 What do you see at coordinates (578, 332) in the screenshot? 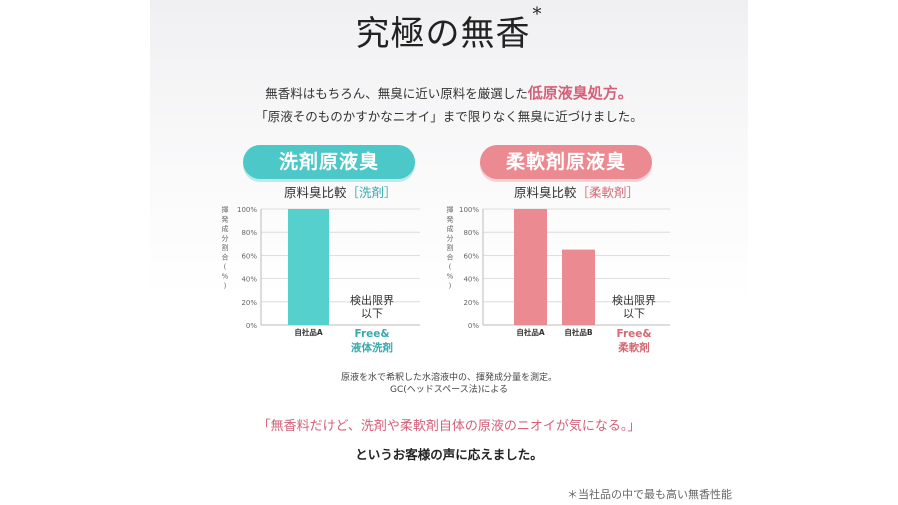
I see `x-category-label: 自社品B` at bounding box center [578, 332].